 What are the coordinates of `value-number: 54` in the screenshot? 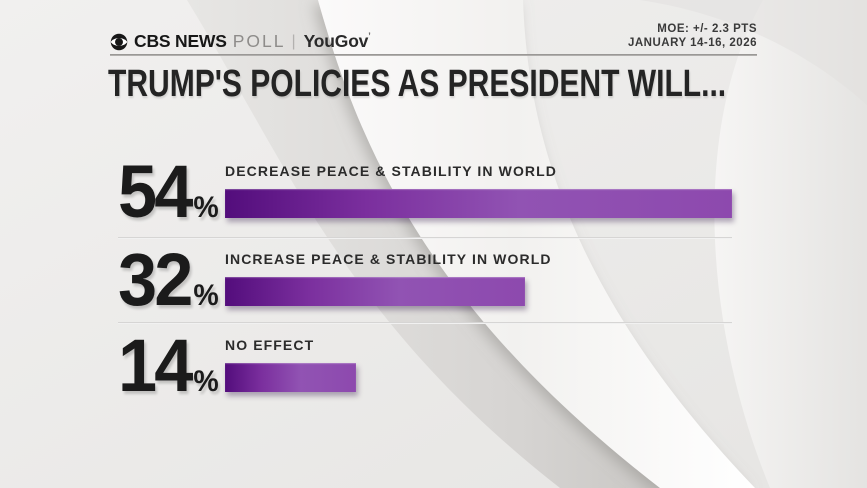 It's located at (155, 191).